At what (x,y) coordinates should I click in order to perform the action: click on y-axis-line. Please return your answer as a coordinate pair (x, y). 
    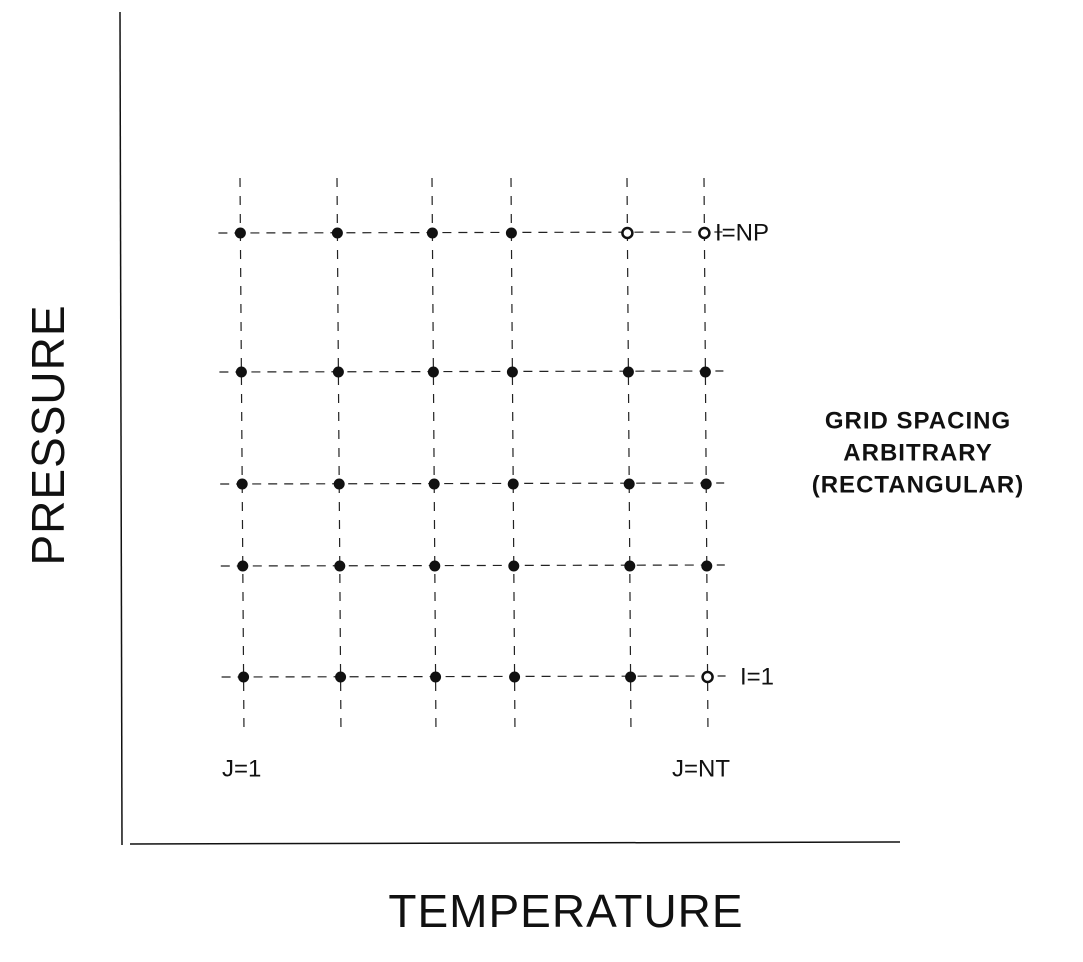
    Looking at the image, I should click on (121, 428).